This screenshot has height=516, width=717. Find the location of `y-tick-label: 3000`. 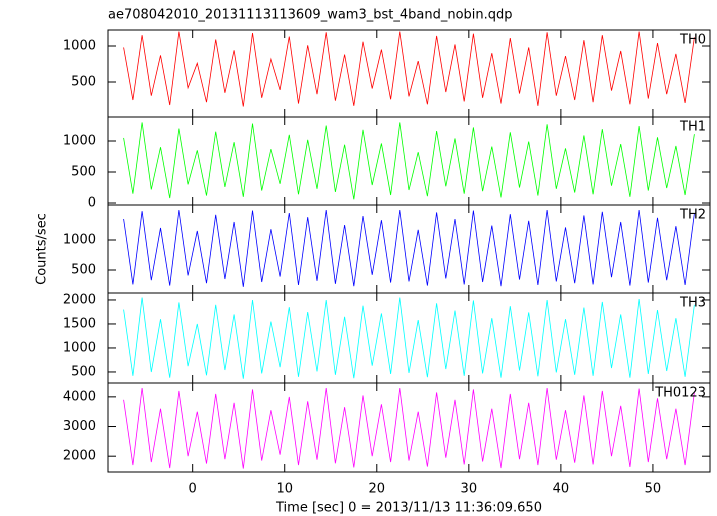

y-tick-label: 3000 is located at coordinates (79, 426).